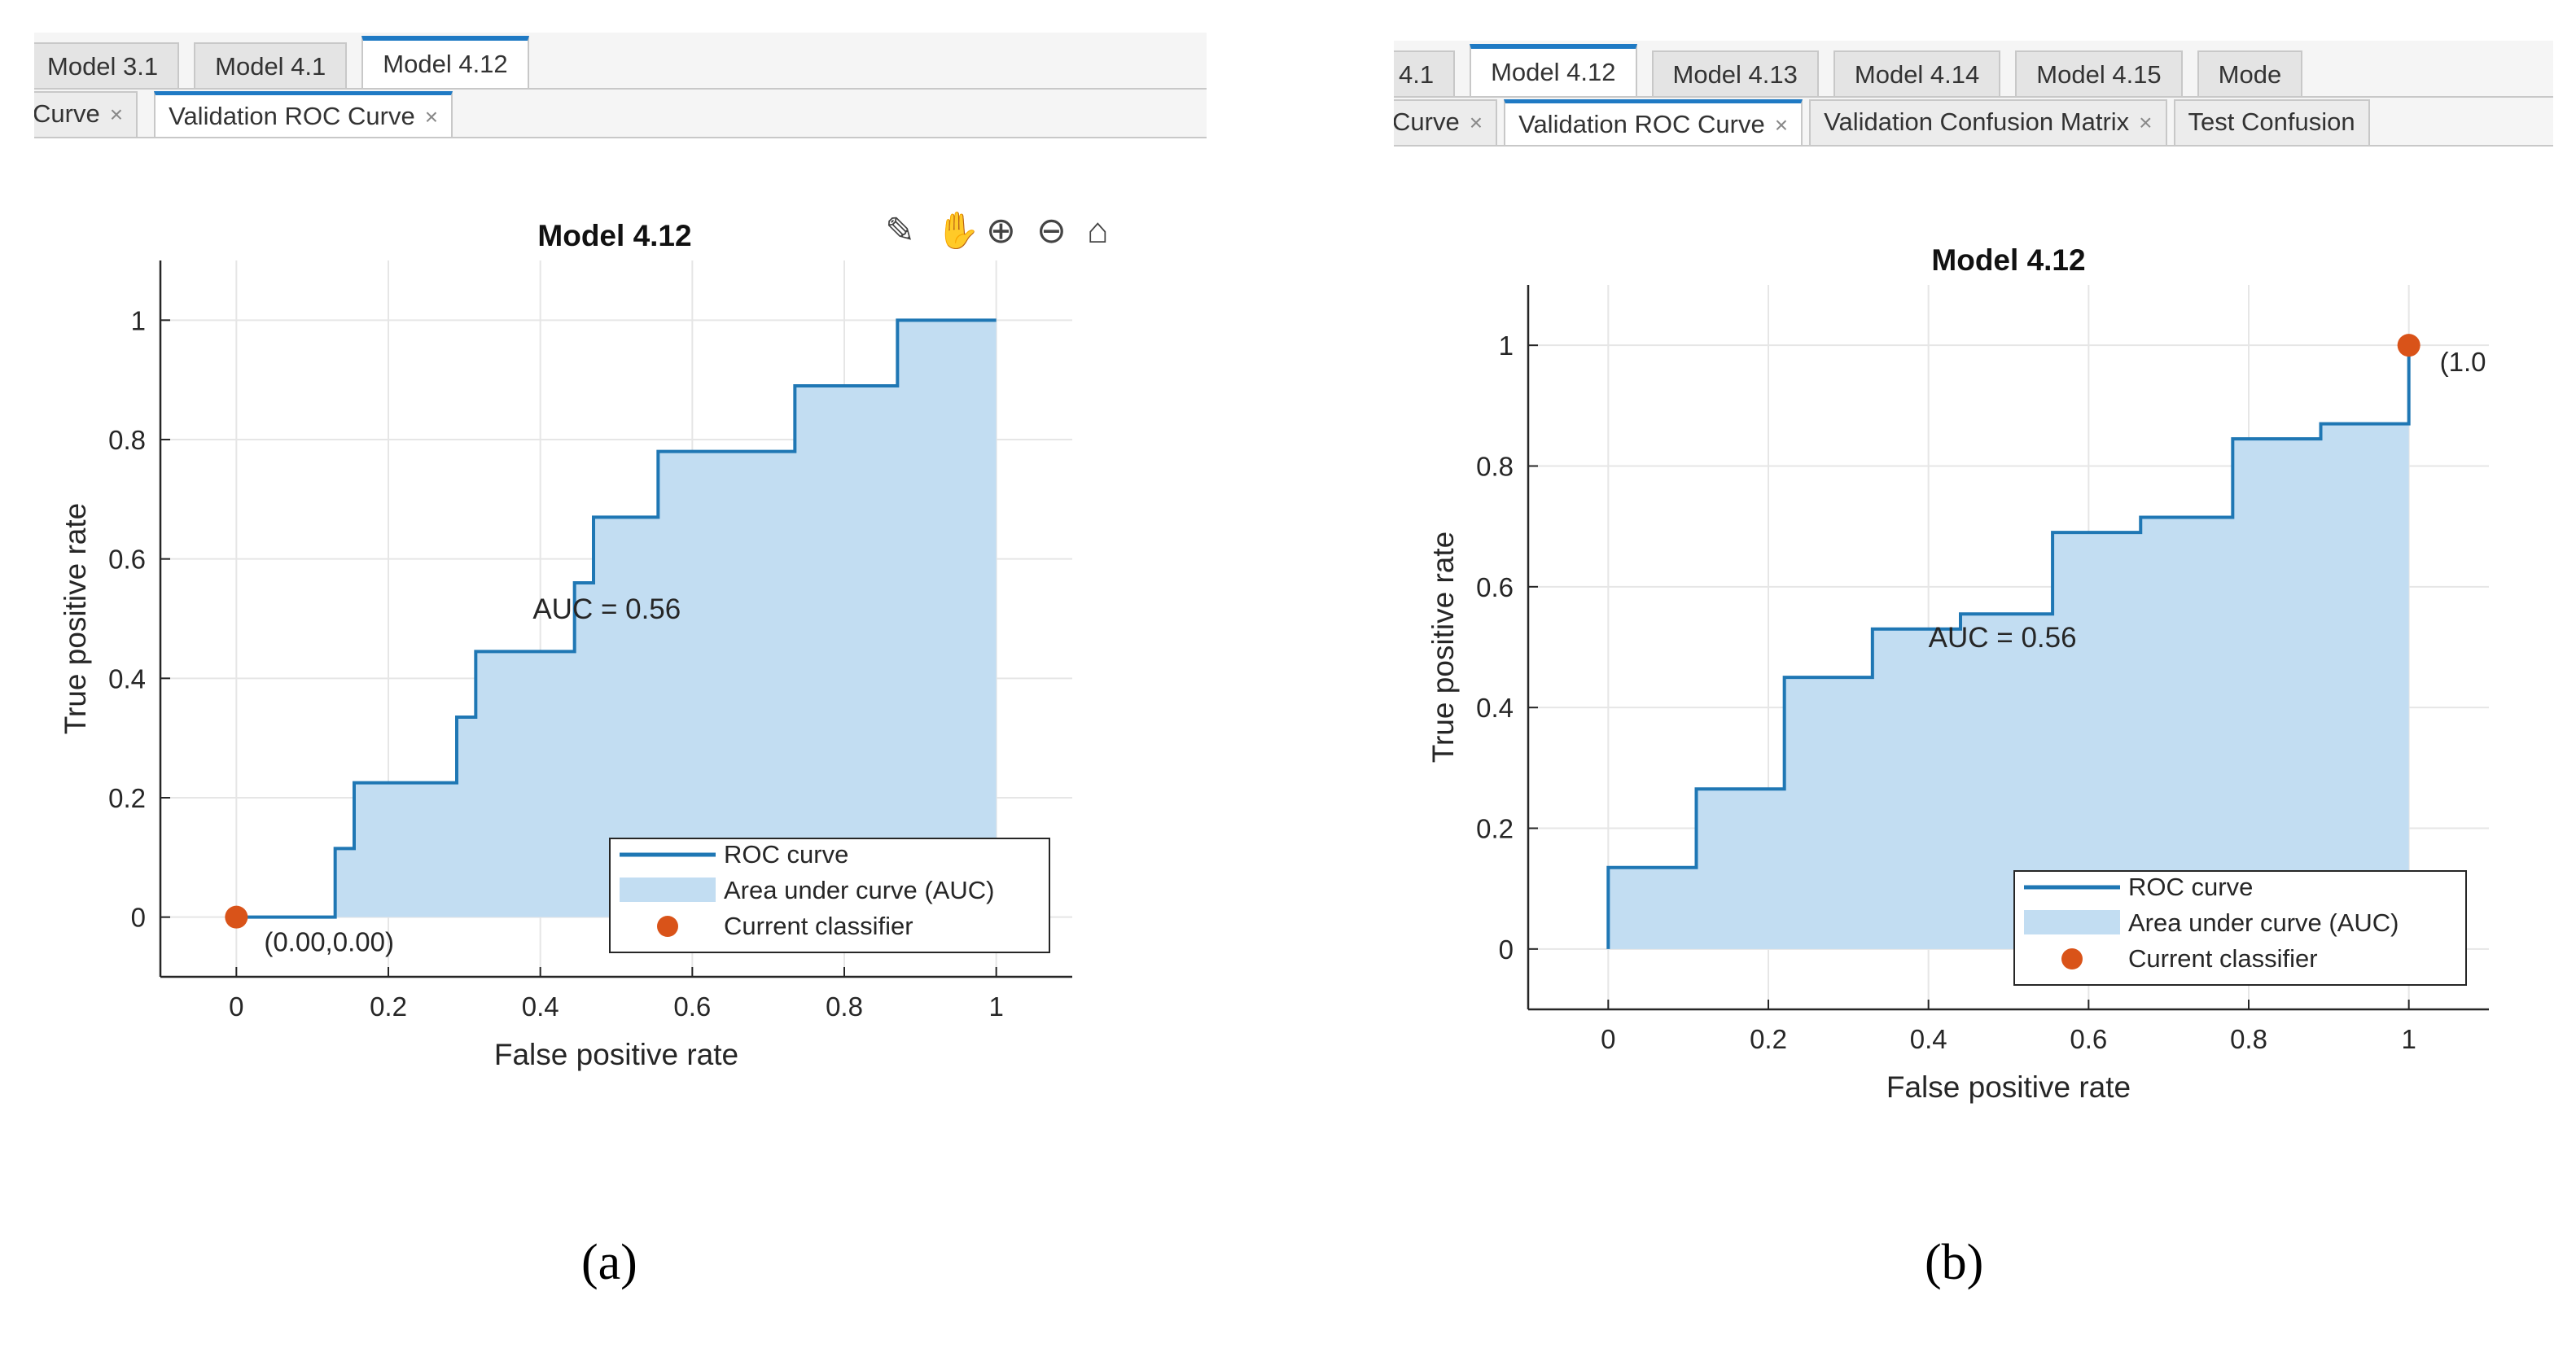 The width and height of the screenshot is (2576, 1348). Describe the element at coordinates (2463, 362) in the screenshot. I see `current-classifier-label: (1.0` at that location.